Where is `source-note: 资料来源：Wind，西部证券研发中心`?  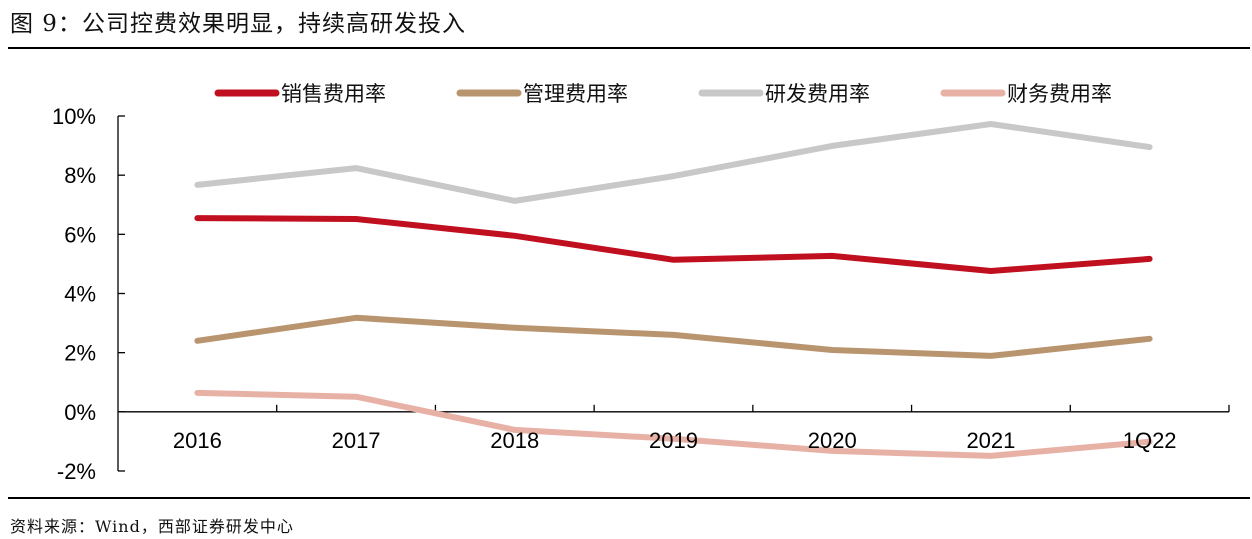
source-note: 资料来源：Wind，西部证券研发中心 is located at coordinates (152, 526).